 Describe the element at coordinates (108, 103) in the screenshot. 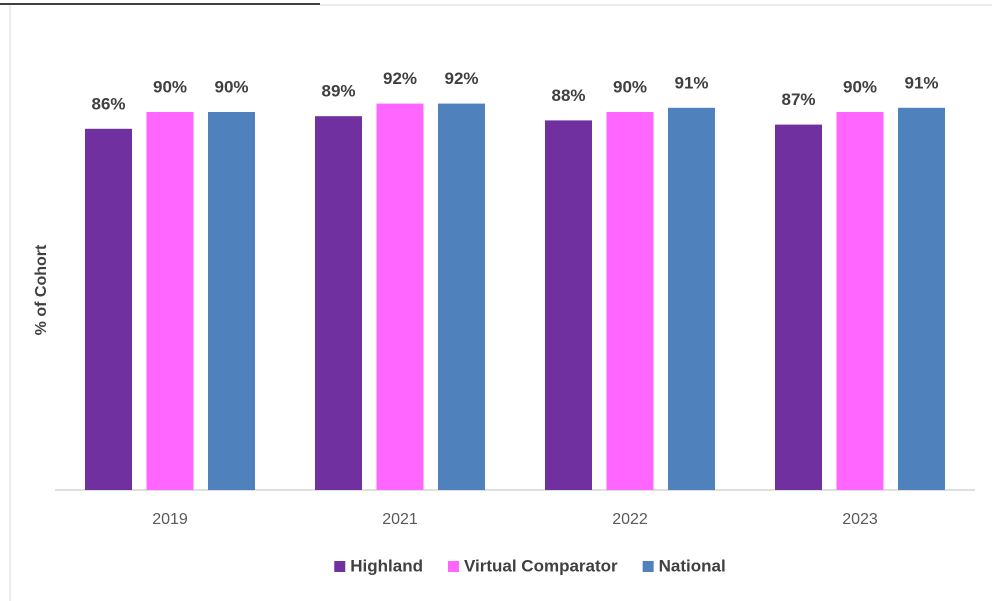

I see `data-label: 86%` at that location.